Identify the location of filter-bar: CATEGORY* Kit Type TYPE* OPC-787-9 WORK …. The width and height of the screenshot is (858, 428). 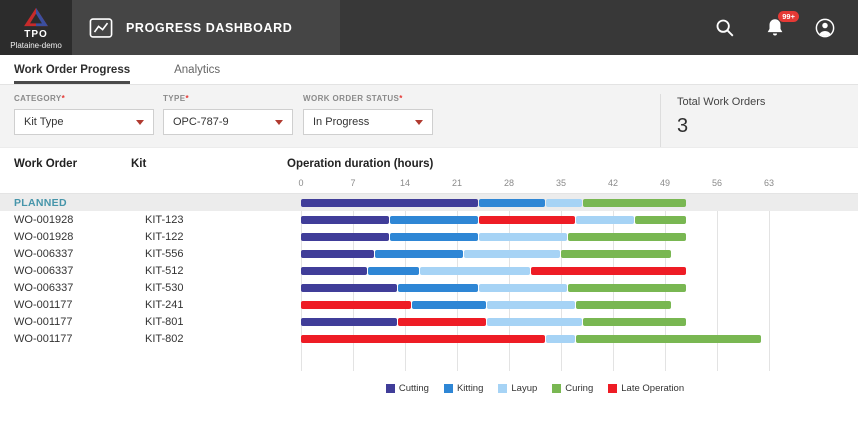
(429, 116).